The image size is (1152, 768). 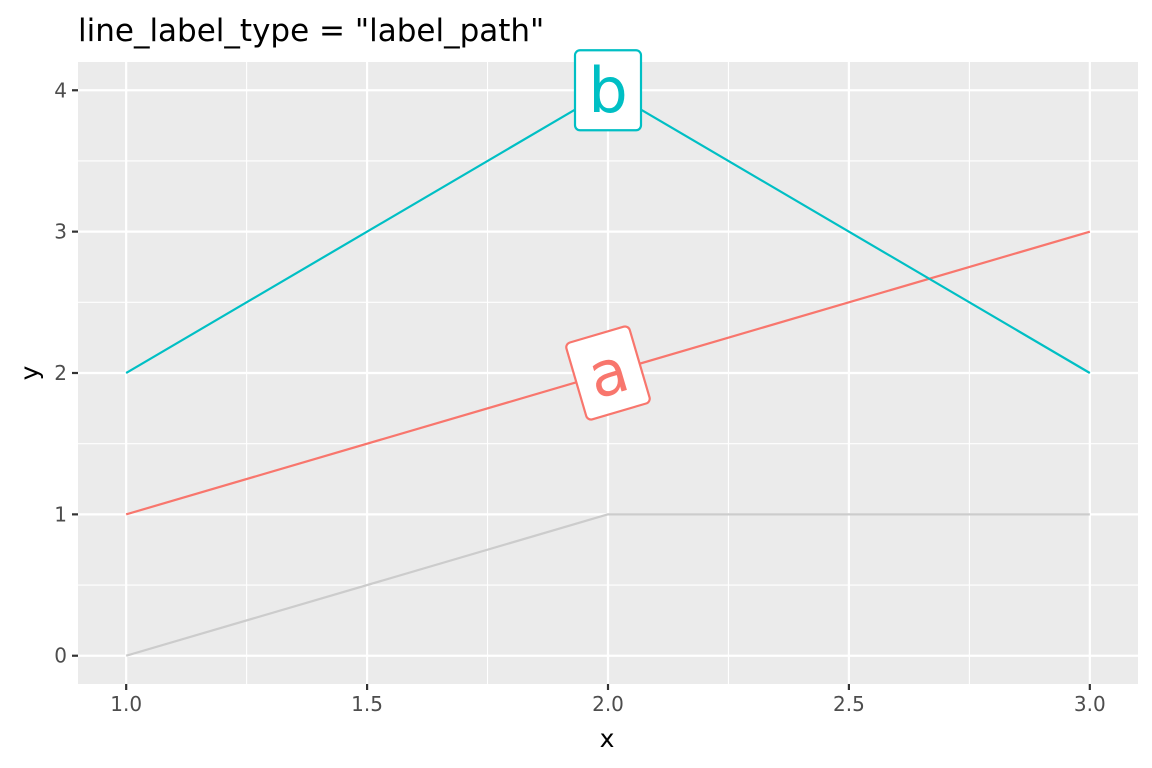 What do you see at coordinates (849, 704) in the screenshot?
I see `x-tick-label: 2.5` at bounding box center [849, 704].